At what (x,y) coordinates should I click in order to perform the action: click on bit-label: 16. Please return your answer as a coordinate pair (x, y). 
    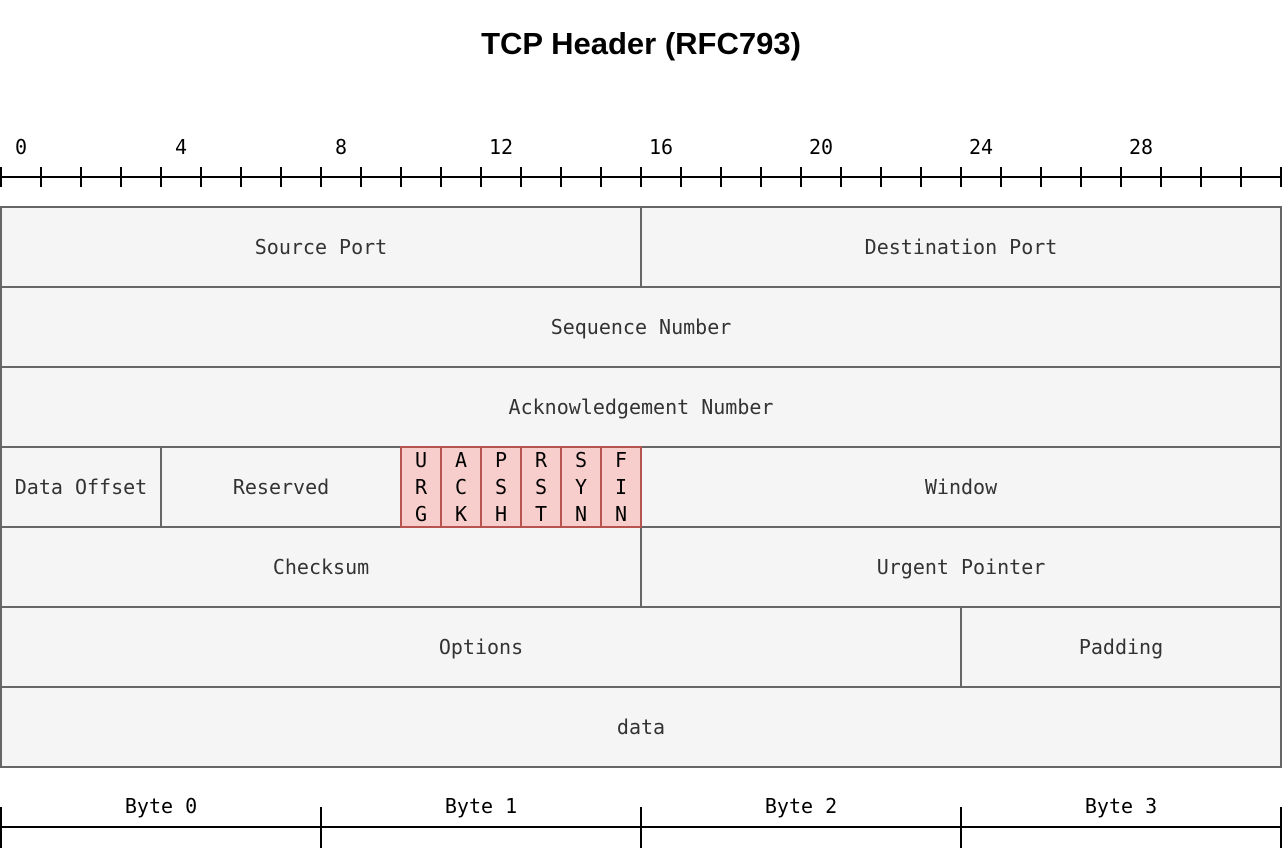
    Looking at the image, I should click on (661, 147).